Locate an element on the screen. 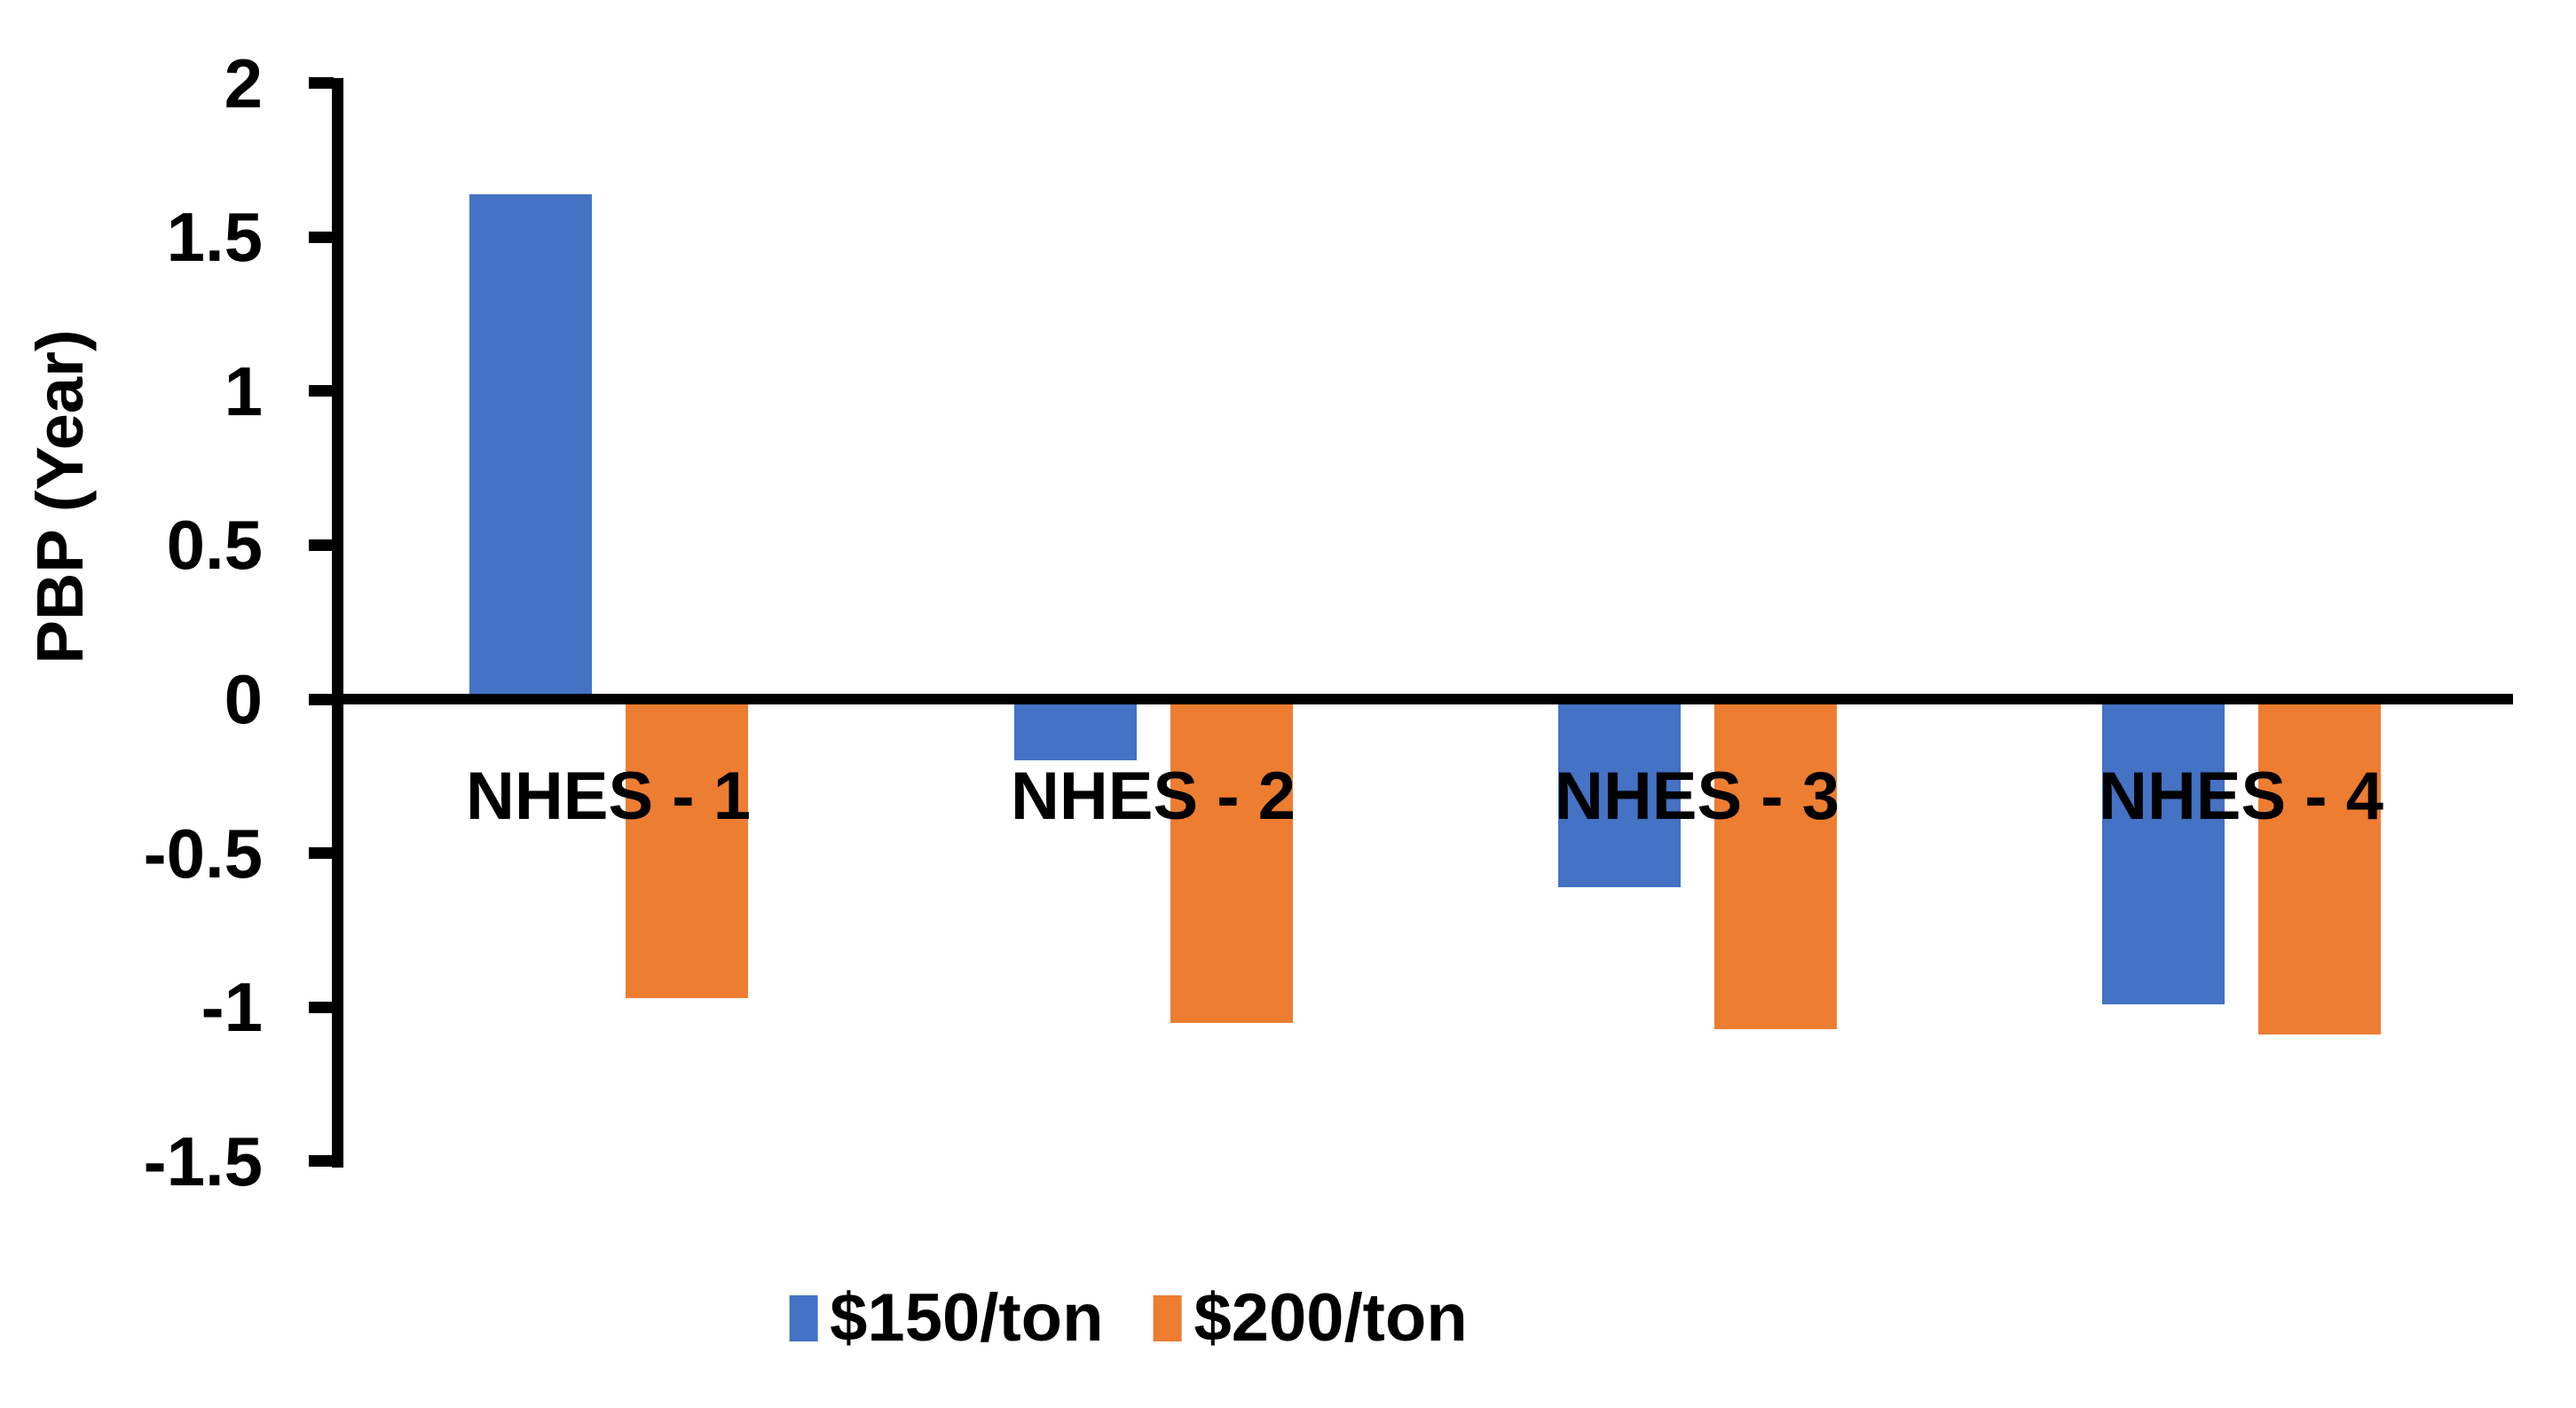  x-axis-category-label: NHES - 4 is located at coordinates (2241, 796).